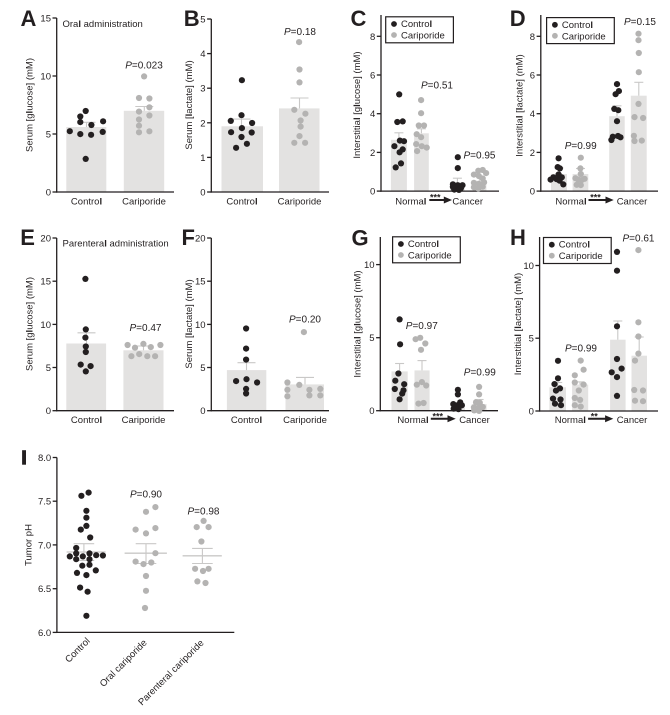 Image resolution: width=670 pixels, height=715 pixels. I want to click on svg-text: A, so click(29, 18).